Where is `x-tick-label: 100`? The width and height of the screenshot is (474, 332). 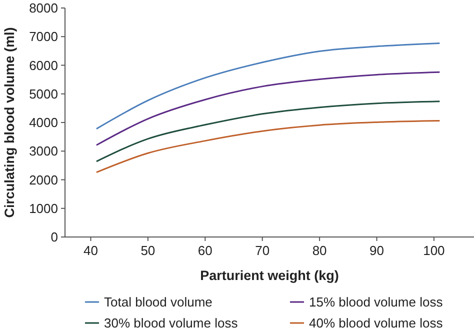 x-tick-label: 100 is located at coordinates (434, 250).